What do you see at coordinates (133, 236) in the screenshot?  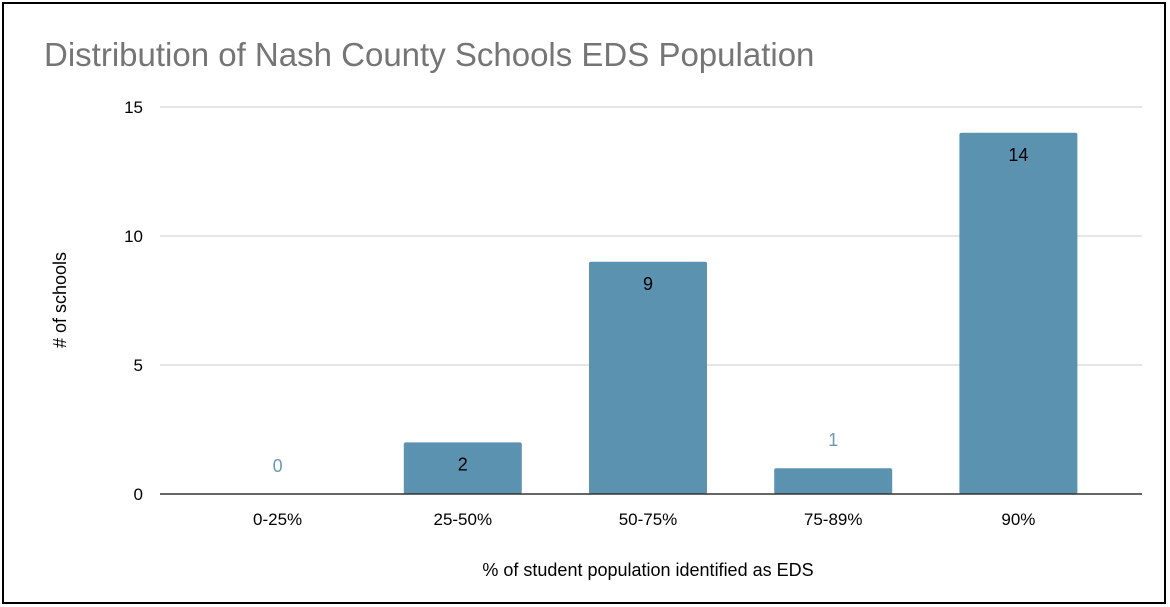 I see `y-tick-label: 10` at bounding box center [133, 236].